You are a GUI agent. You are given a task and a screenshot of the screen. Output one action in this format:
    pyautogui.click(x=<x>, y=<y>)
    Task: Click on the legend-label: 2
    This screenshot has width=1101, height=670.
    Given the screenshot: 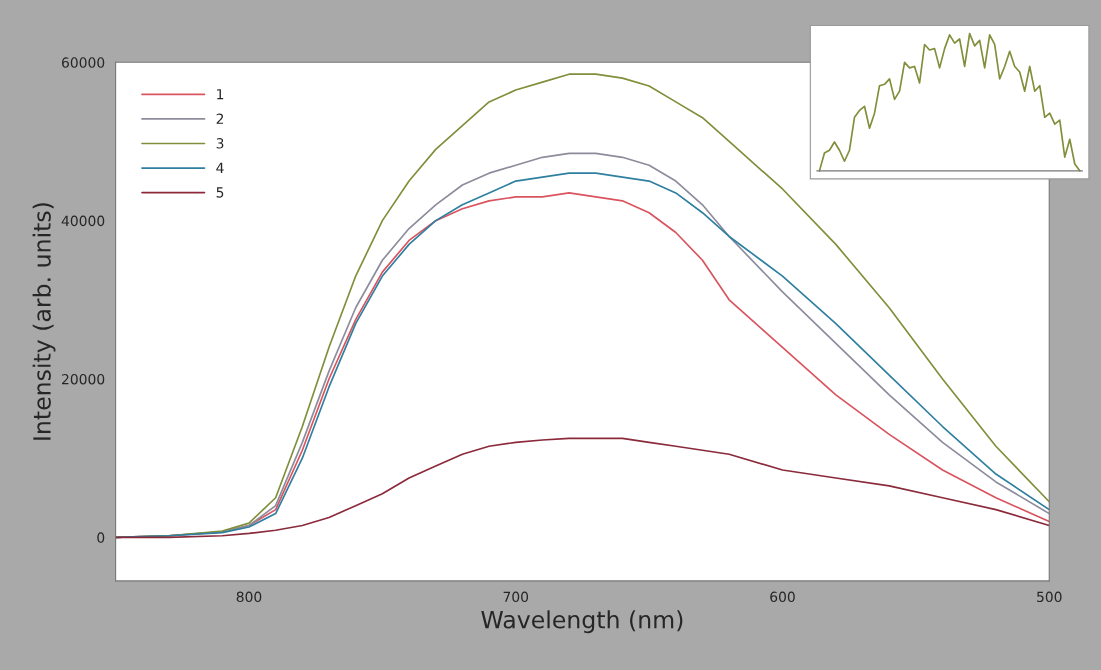 What is the action you would take?
    pyautogui.click(x=220, y=118)
    